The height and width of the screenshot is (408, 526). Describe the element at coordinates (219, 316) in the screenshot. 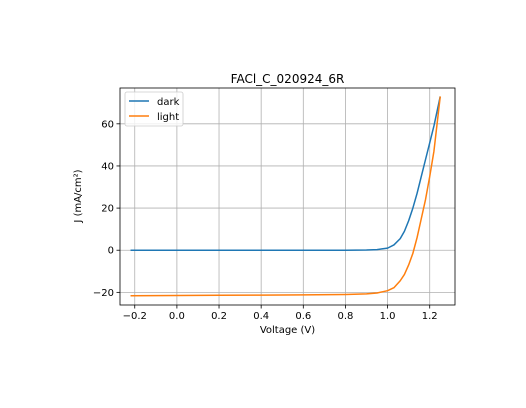

I see `x-tick-label: 0.2` at that location.